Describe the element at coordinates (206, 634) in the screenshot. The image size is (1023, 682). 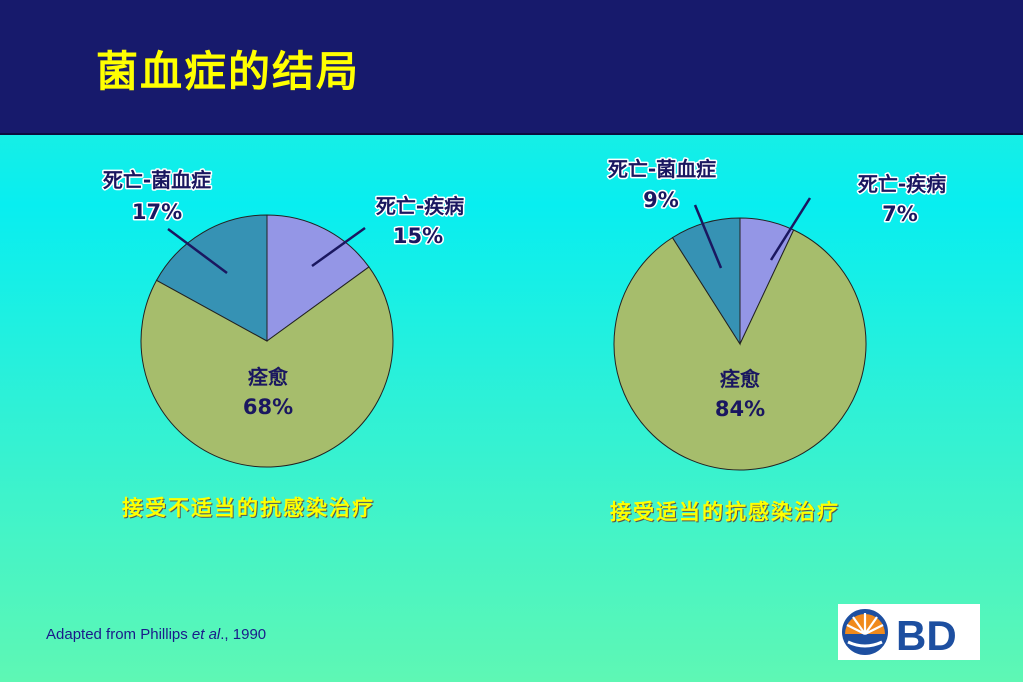
I see `source-italic: et al` at that location.